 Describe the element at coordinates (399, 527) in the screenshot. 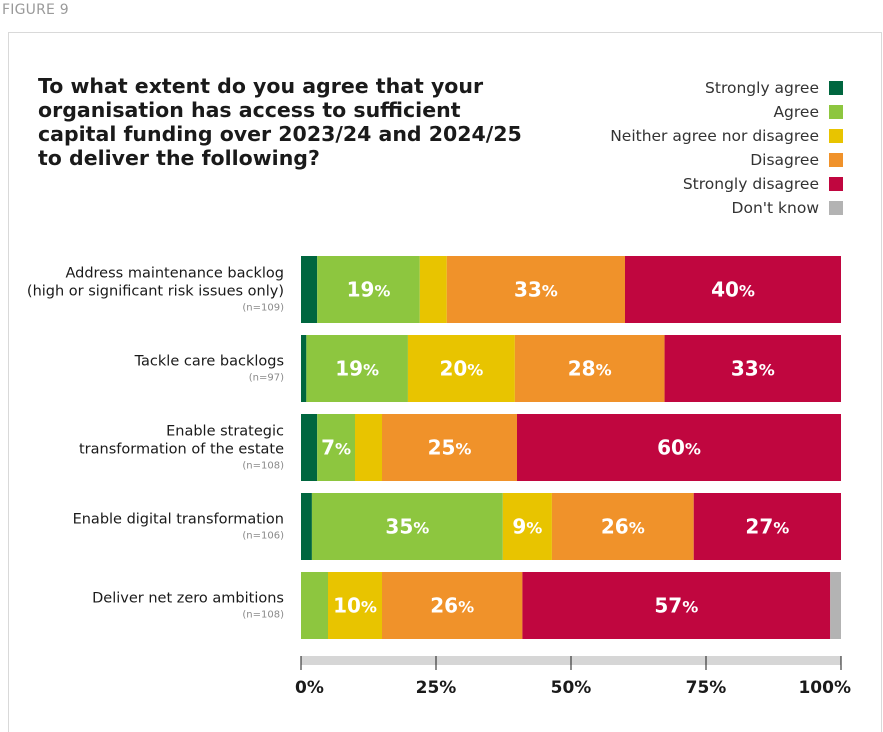

I see `data-label-value: 35` at that location.